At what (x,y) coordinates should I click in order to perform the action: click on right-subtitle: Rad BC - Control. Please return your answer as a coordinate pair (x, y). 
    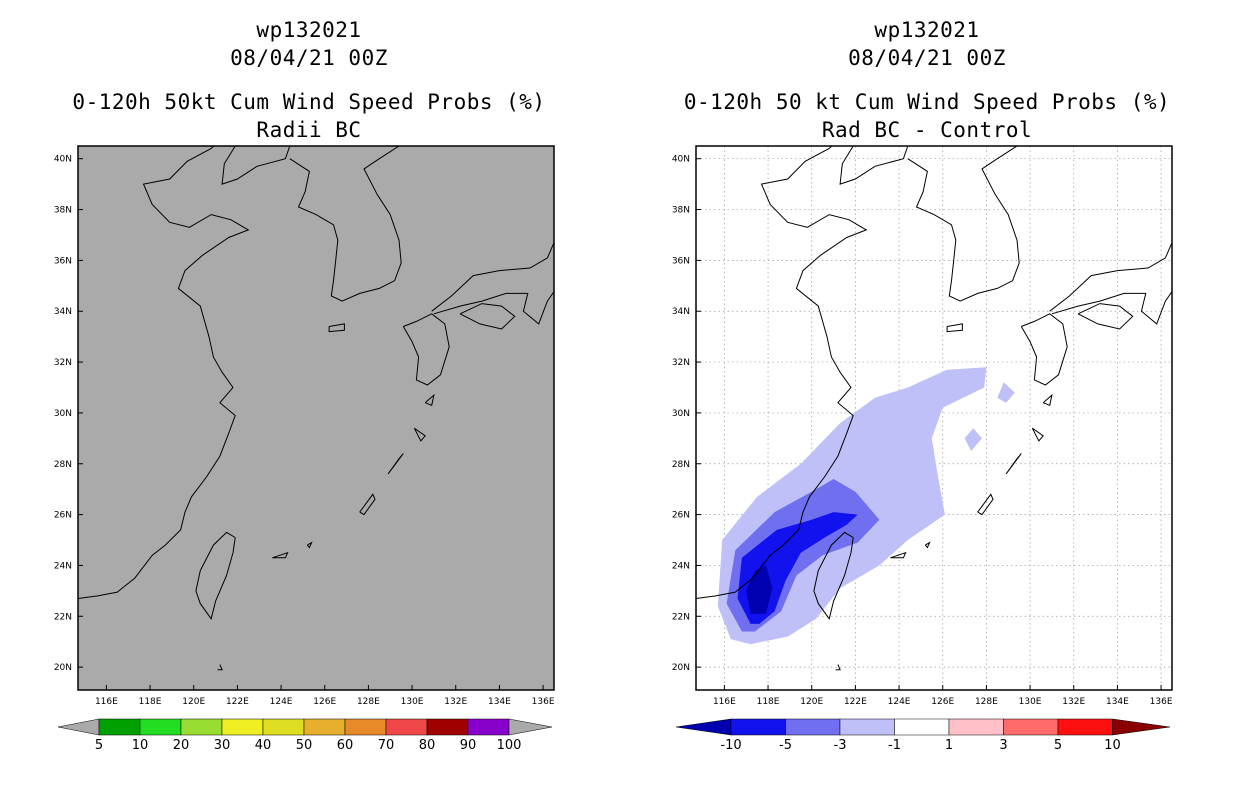
    Looking at the image, I should click on (927, 130).